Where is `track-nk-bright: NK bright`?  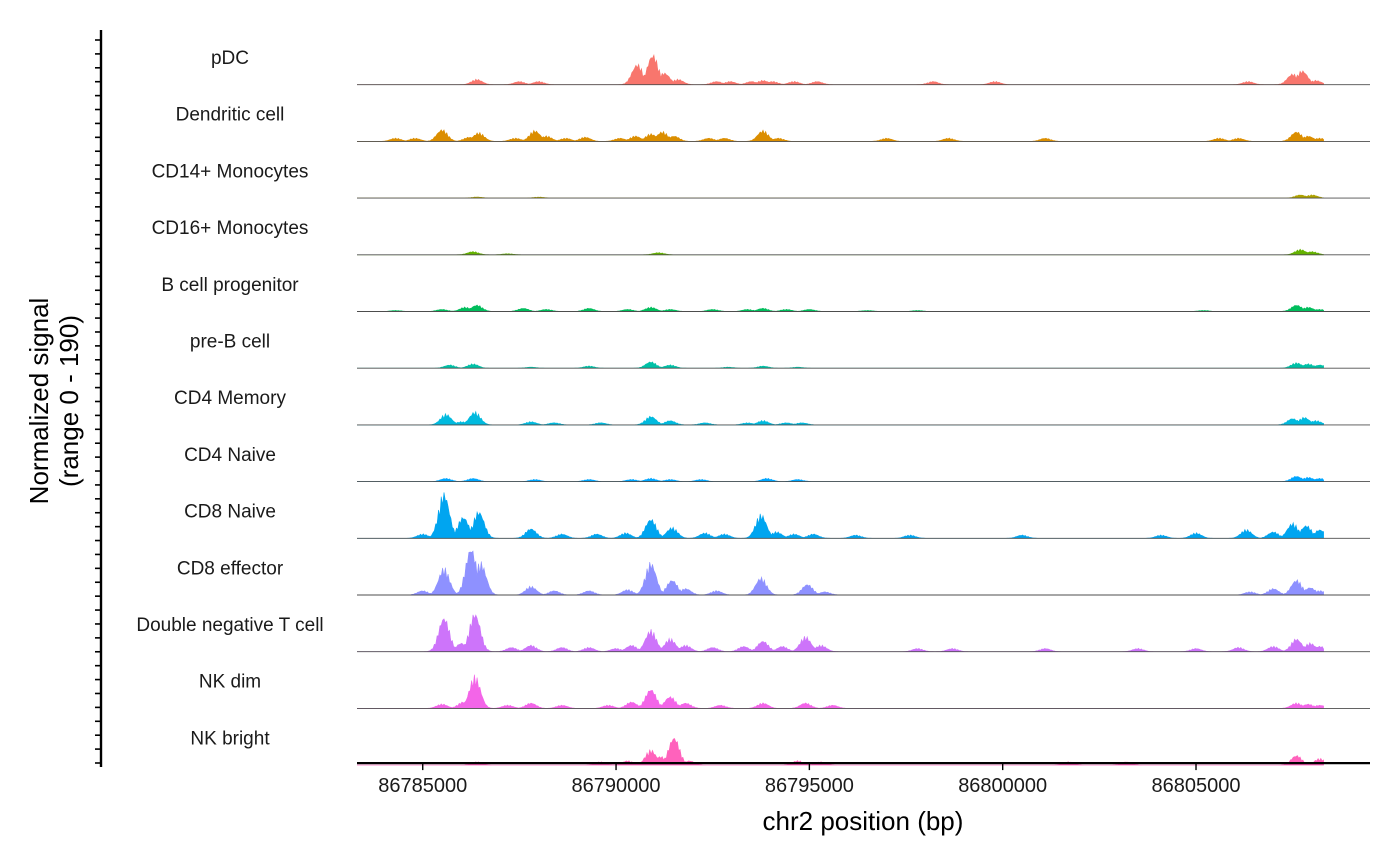 track-nk-bright: NK bright is located at coordinates (757, 747).